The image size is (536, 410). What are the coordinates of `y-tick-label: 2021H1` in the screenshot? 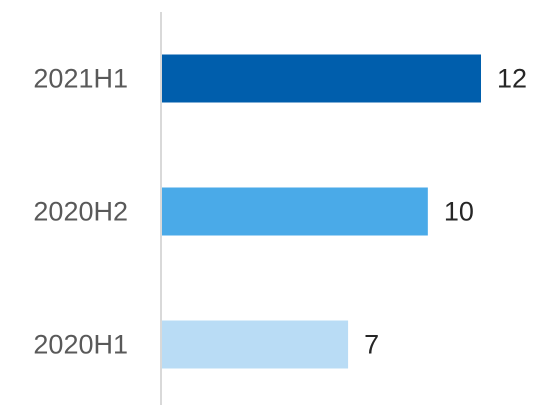 It's located at (80, 79).